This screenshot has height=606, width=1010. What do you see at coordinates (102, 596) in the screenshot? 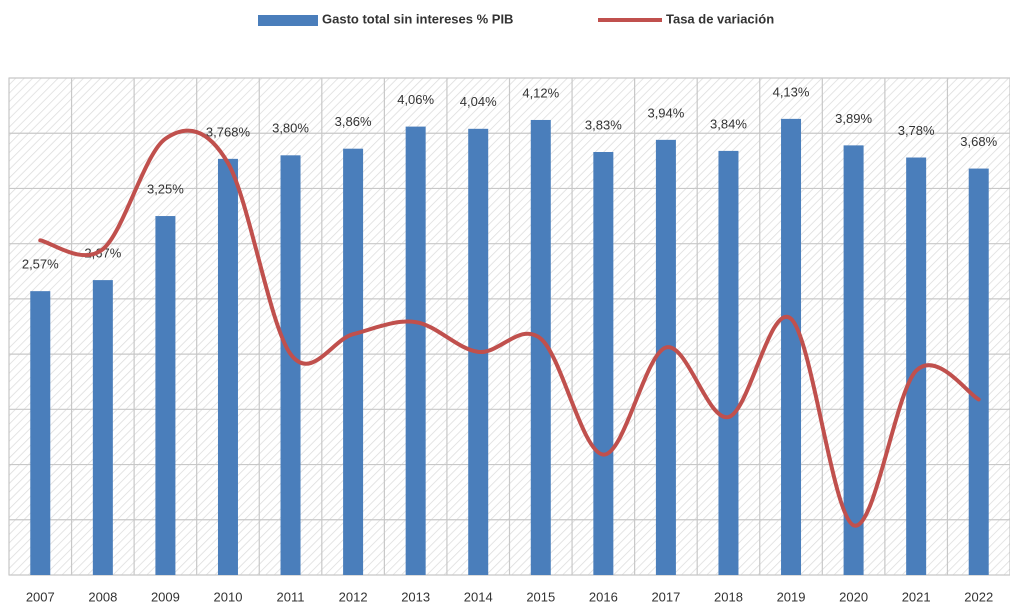
I see `x-tick-label: 2008` at bounding box center [102, 596].